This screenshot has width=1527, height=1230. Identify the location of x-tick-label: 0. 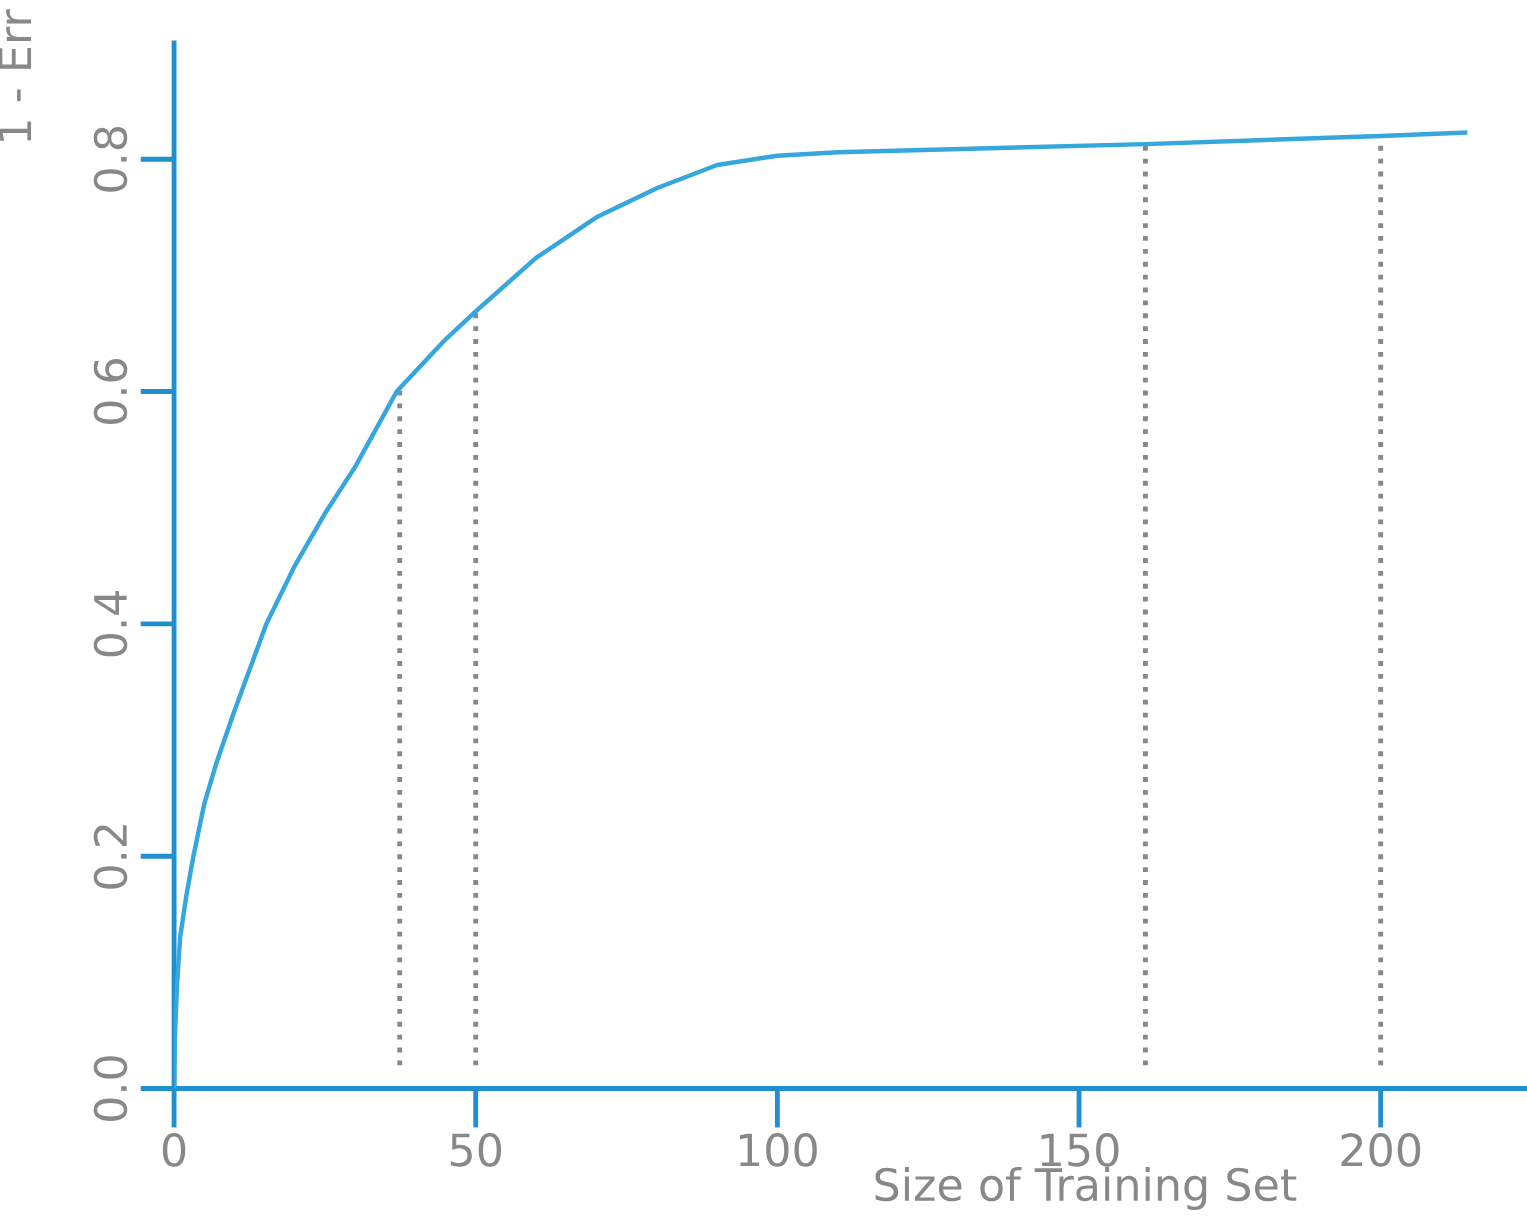
(174, 1150).